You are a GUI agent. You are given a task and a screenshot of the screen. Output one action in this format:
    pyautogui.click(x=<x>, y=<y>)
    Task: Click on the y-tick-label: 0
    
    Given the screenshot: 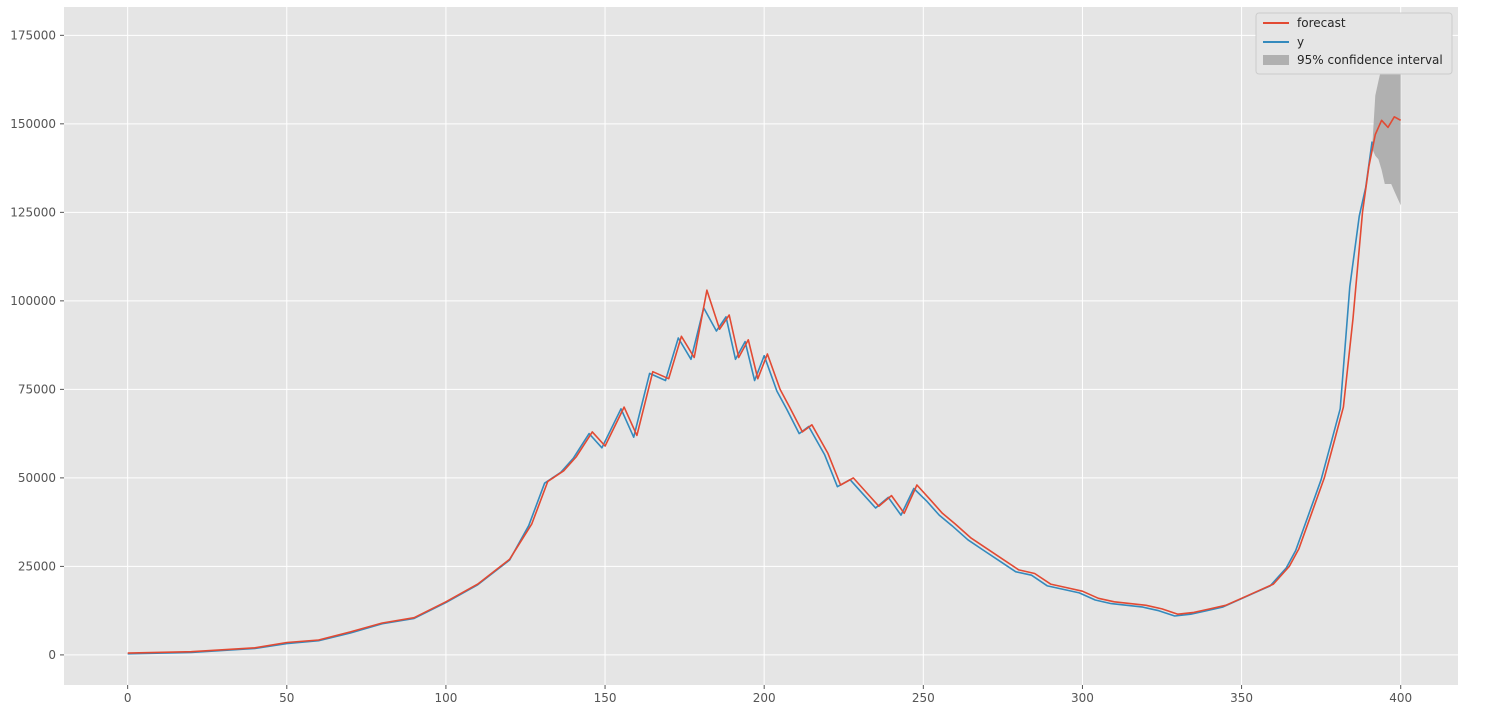 What is the action you would take?
    pyautogui.click(x=52, y=655)
    